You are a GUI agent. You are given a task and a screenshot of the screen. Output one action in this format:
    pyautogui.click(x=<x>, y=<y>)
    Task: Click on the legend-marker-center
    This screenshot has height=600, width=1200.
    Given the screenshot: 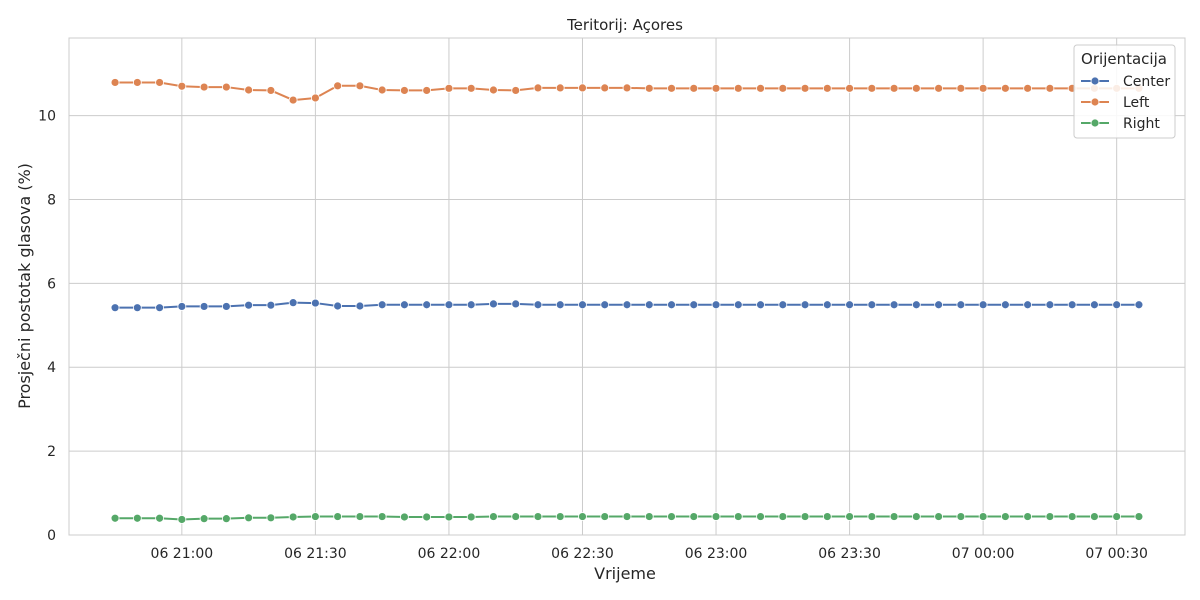 What is the action you would take?
    pyautogui.click(x=1095, y=81)
    